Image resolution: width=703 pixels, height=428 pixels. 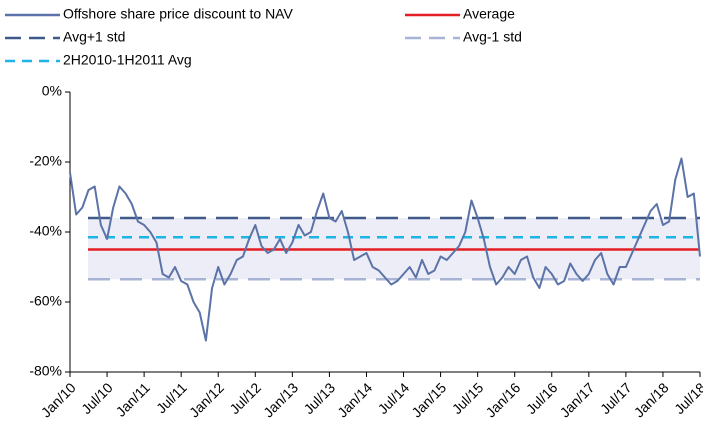 I want to click on y-tick-label: 0%, so click(x=52, y=91).